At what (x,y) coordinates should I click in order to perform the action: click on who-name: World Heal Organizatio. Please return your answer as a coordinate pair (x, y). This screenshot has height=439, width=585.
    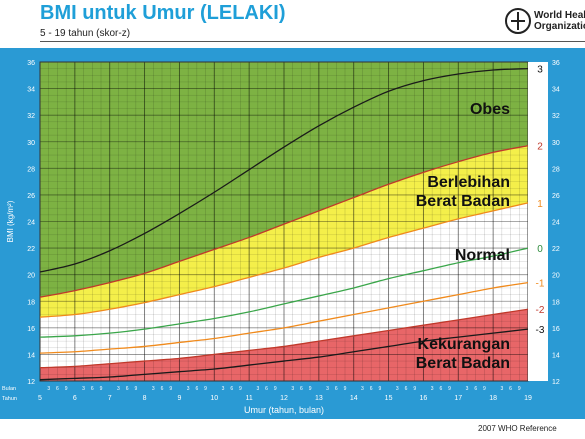
    Looking at the image, I should click on (559, 21).